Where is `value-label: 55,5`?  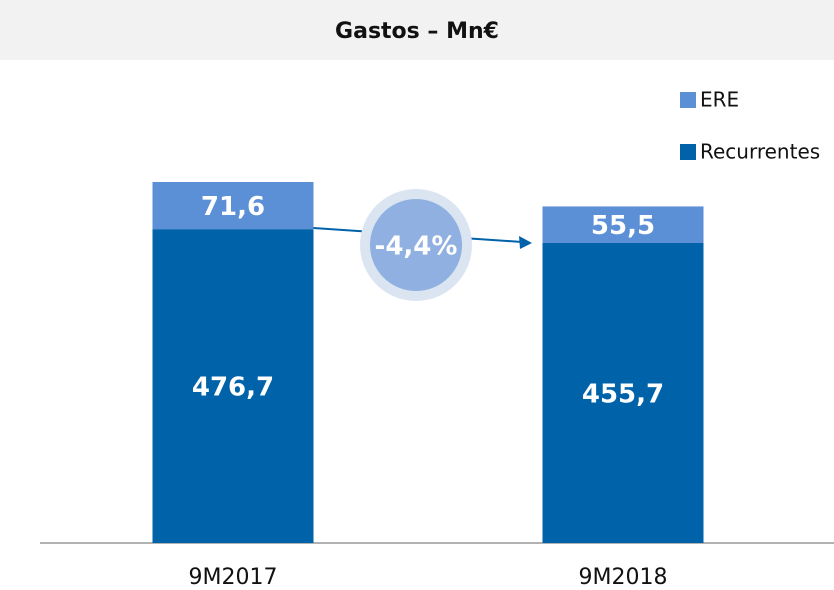 value-label: 55,5 is located at coordinates (623, 226).